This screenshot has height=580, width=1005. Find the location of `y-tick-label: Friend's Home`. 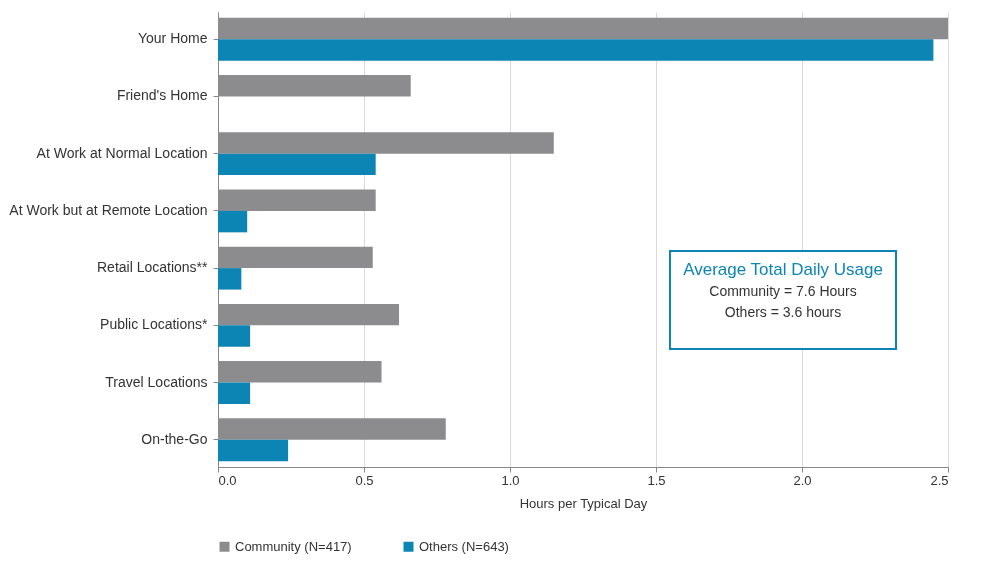

y-tick-label: Friend's Home is located at coordinates (162, 95).